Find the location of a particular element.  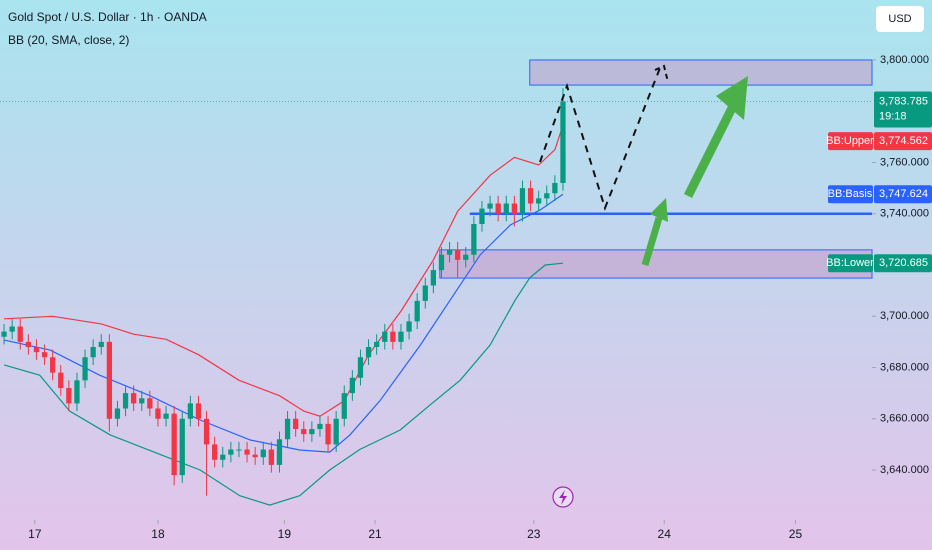

band-name: BB:Basis is located at coordinates (850, 194).